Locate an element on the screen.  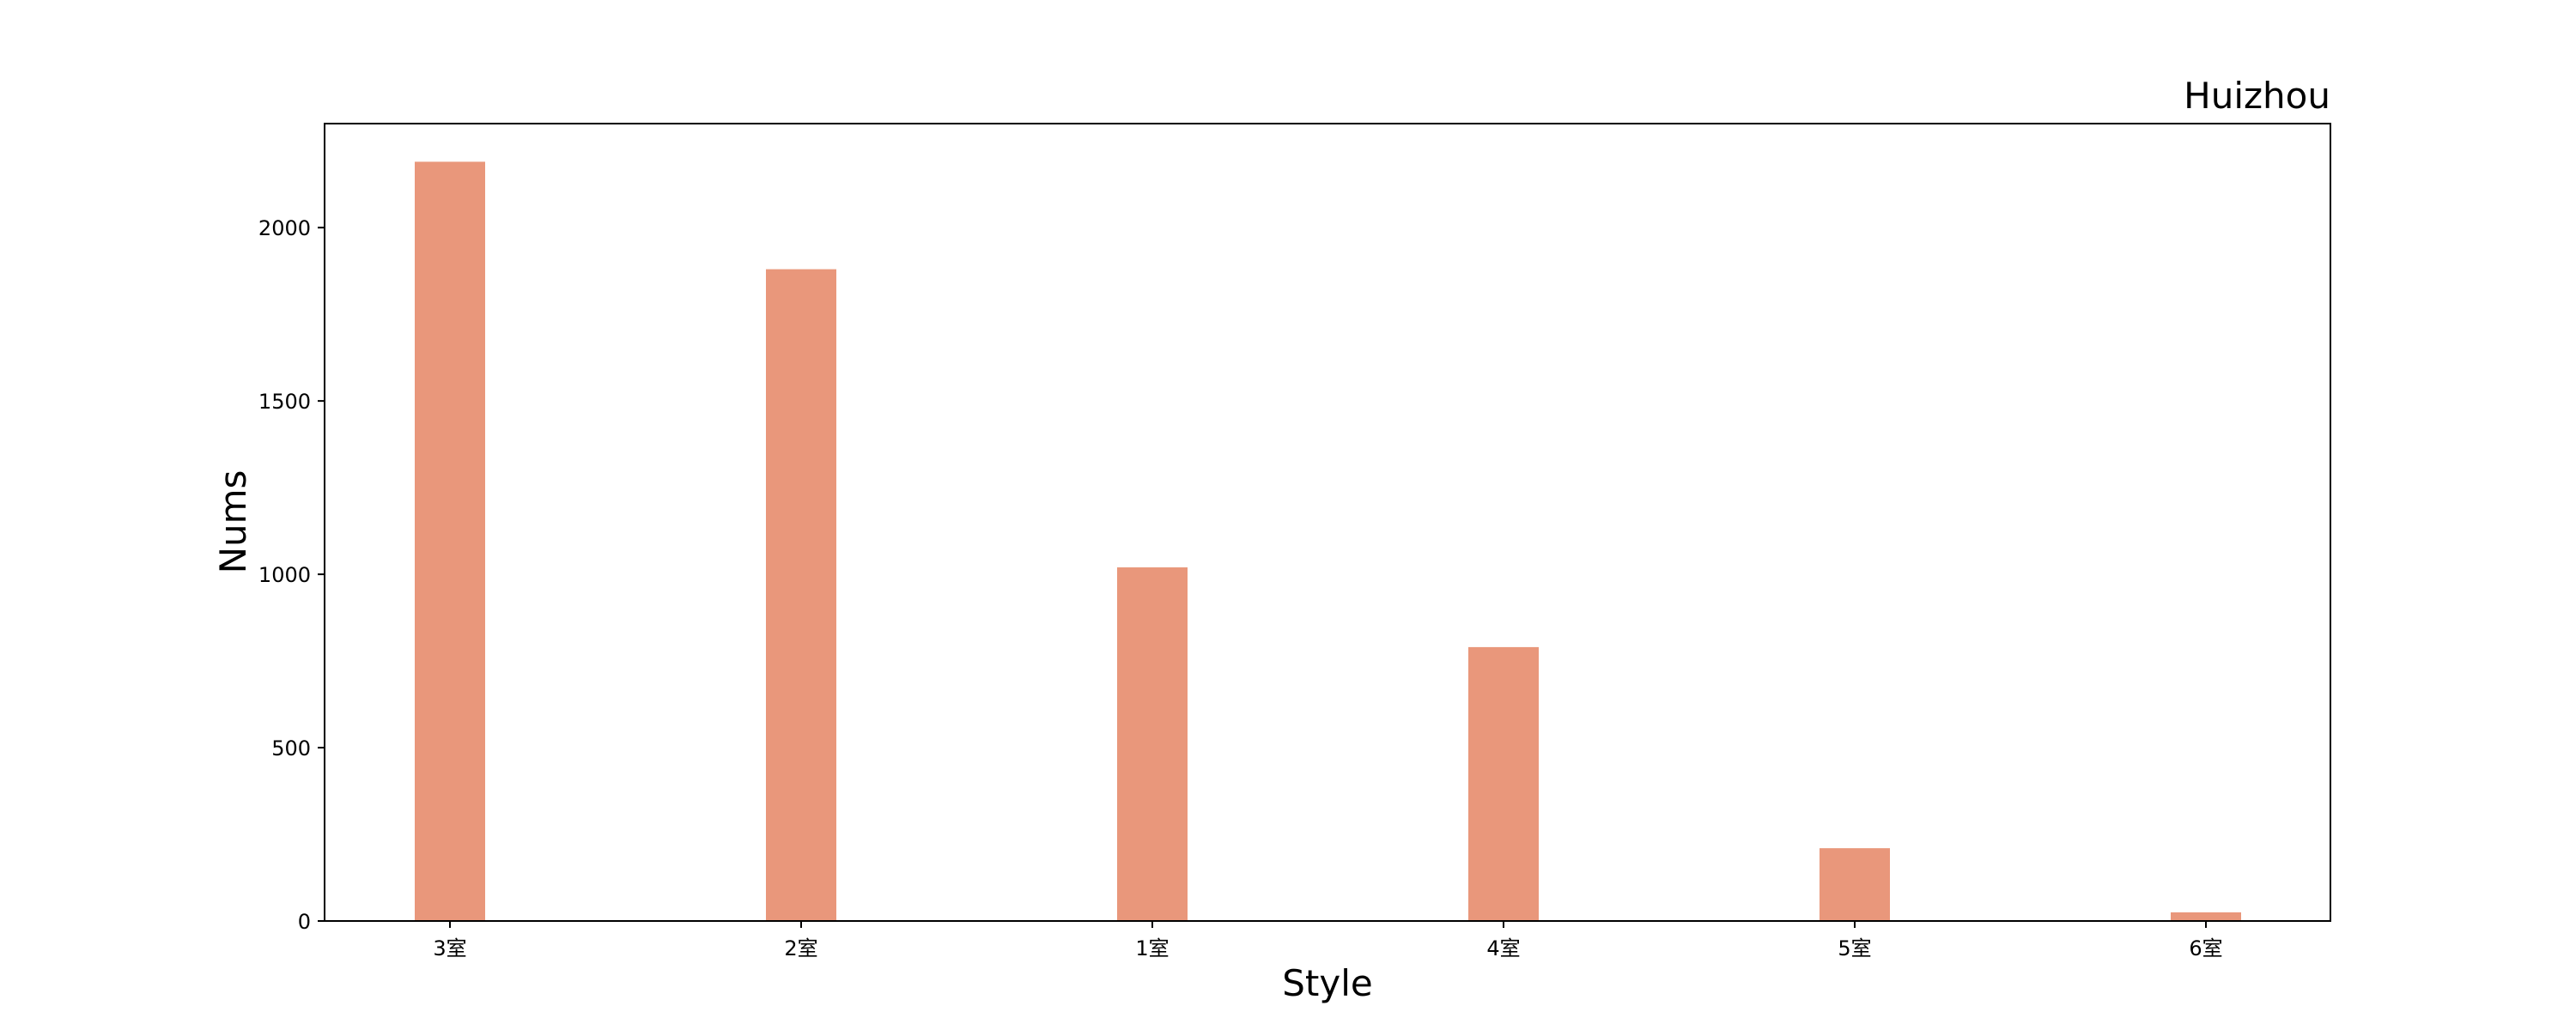
y-tick-label: 1000 is located at coordinates (284, 575).